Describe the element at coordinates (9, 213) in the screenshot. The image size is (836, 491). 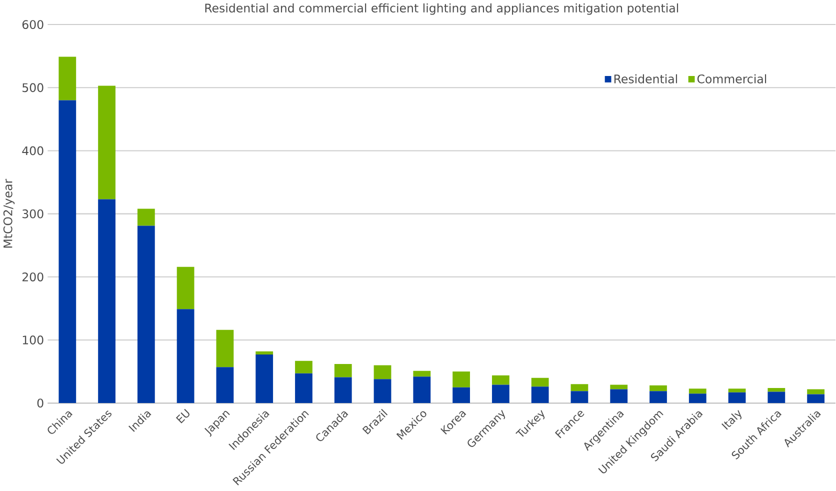
I see `y-axis-title: MtCO2/year` at that location.